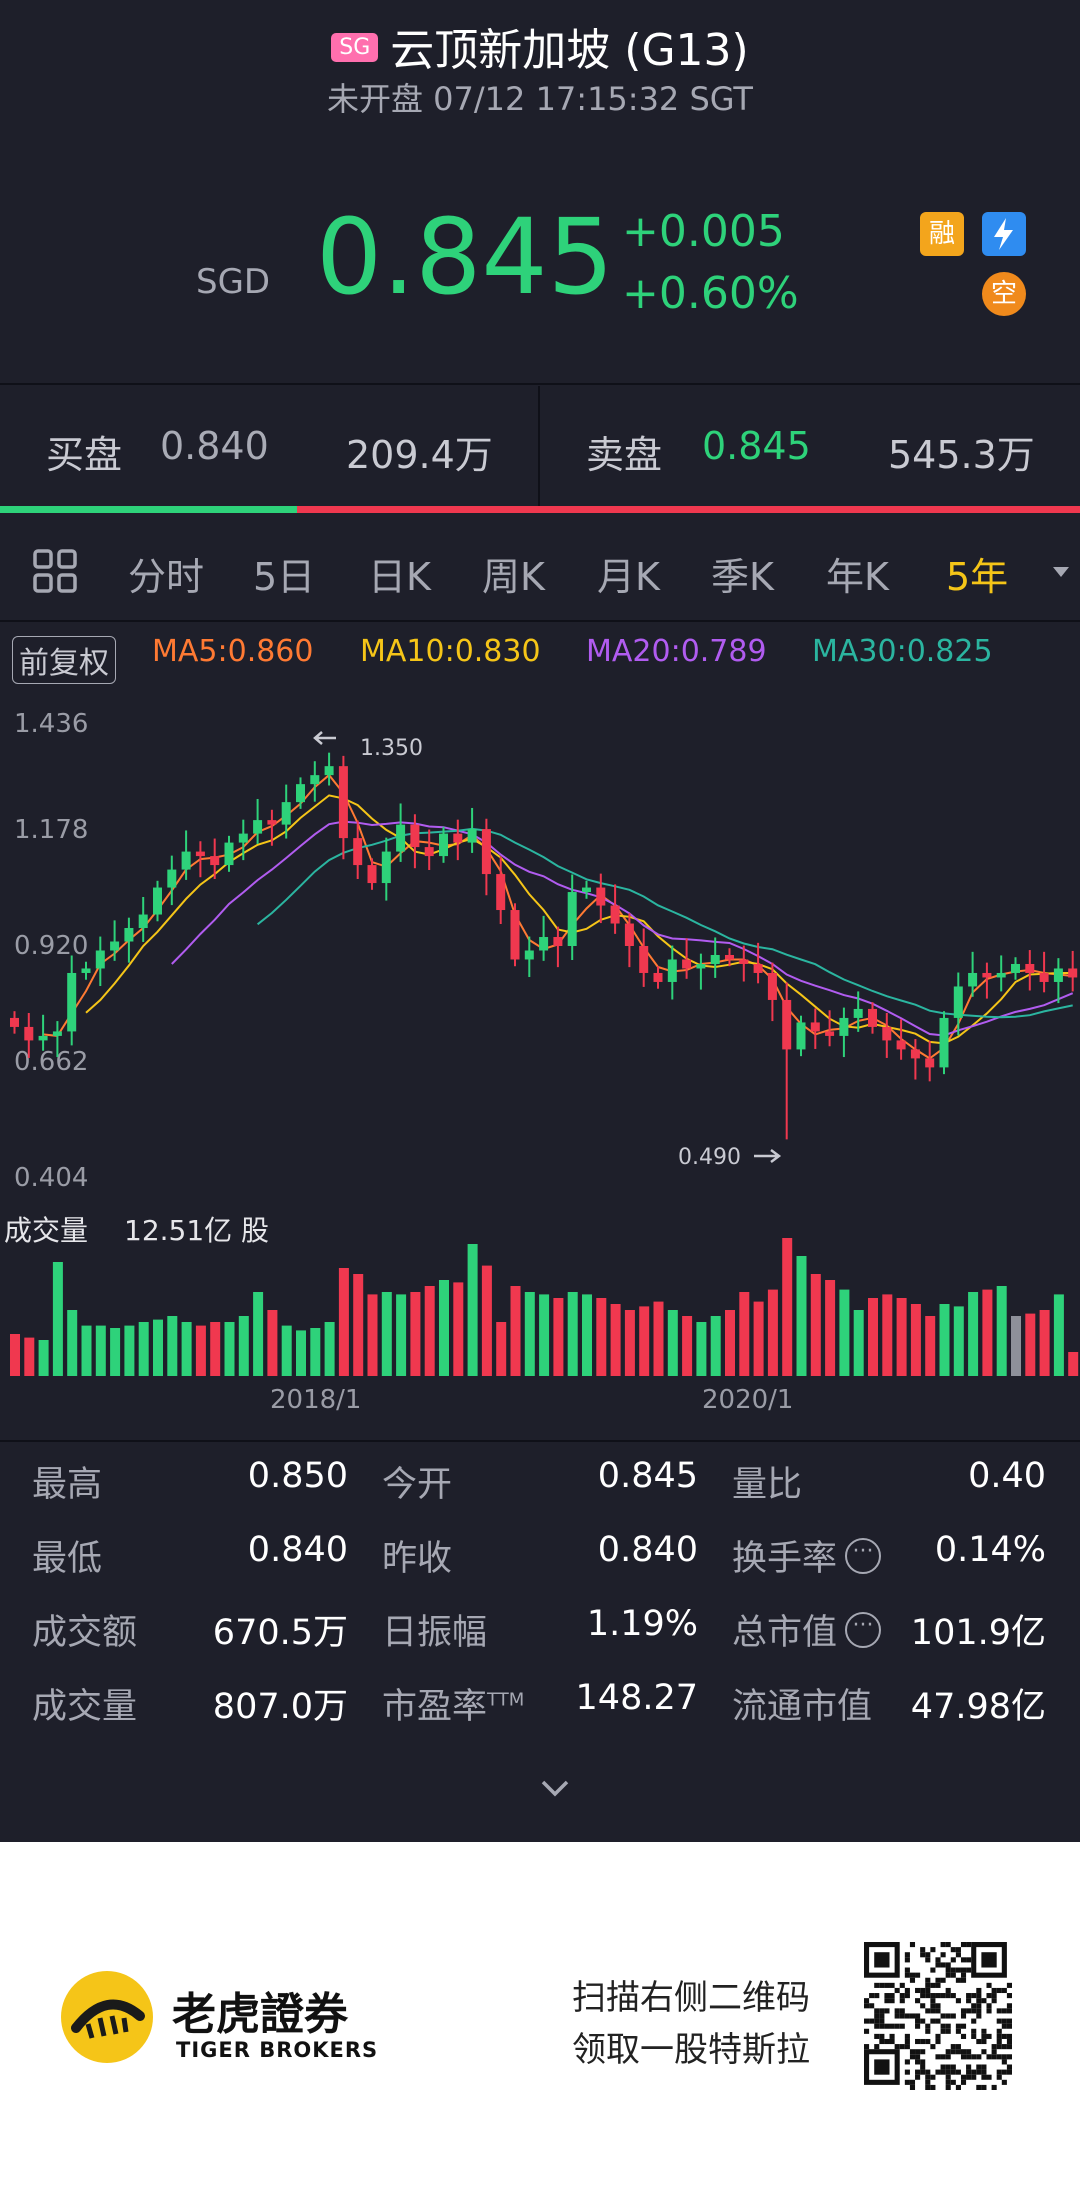 The height and width of the screenshot is (2189, 1080). Describe the element at coordinates (569, 50) in the screenshot. I see `stock-name: 云顶新加坡 (G13)` at that location.